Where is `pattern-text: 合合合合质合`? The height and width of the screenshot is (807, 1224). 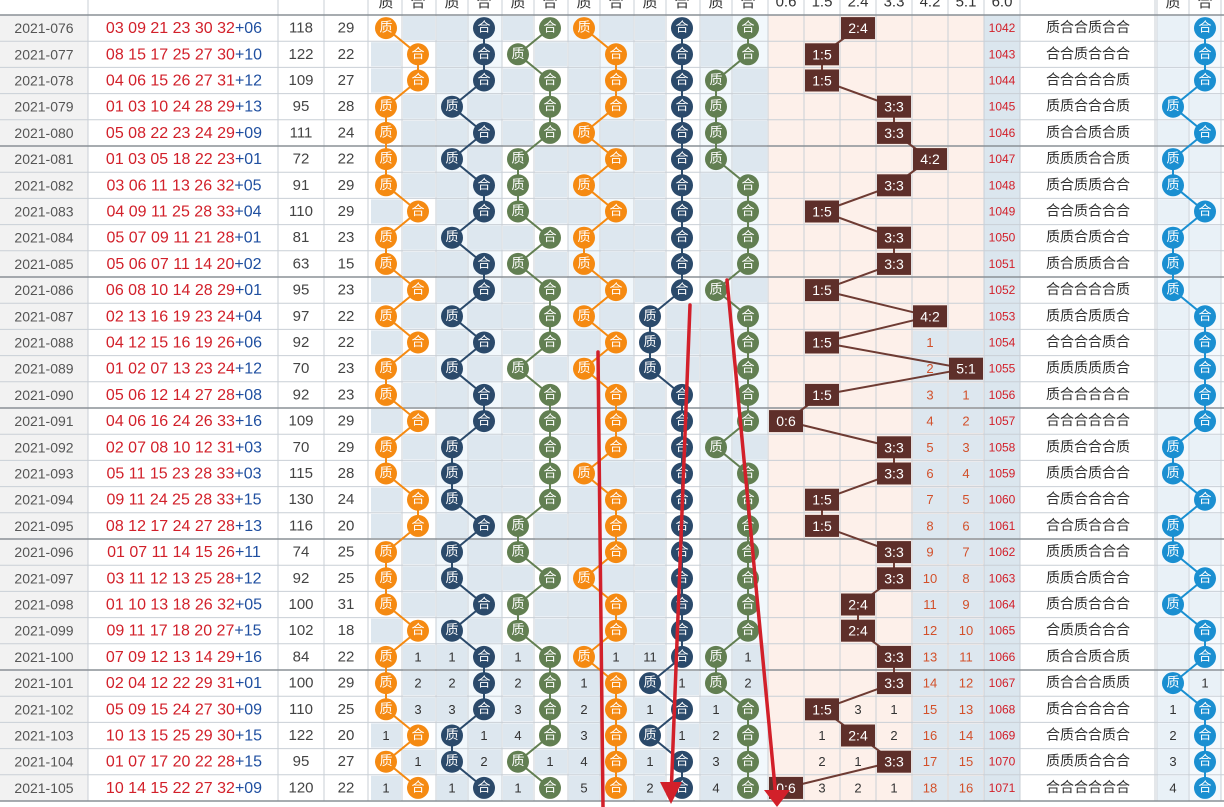 pattern-text: 合合合合质合 is located at coordinates (1088, 343).